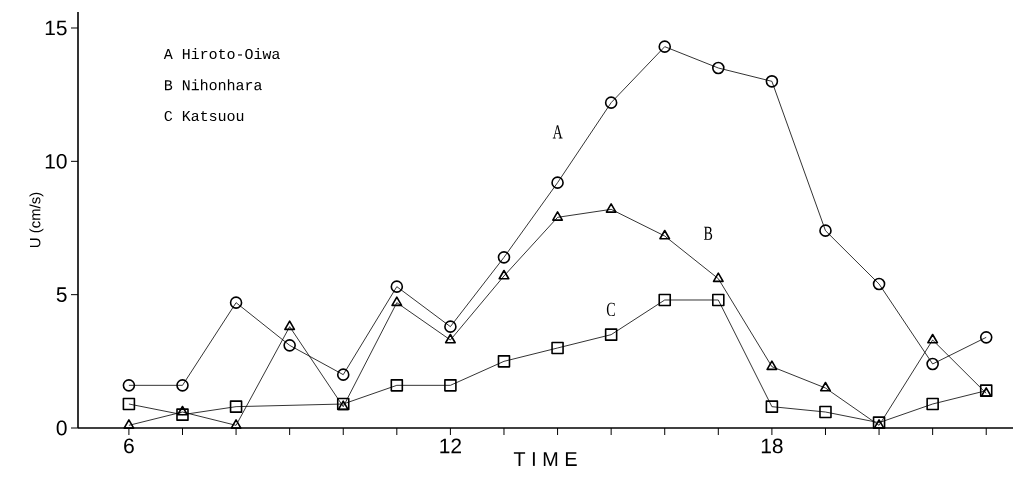  I want to click on annotation: A Hiroto-Oiwa, so click(221, 54).